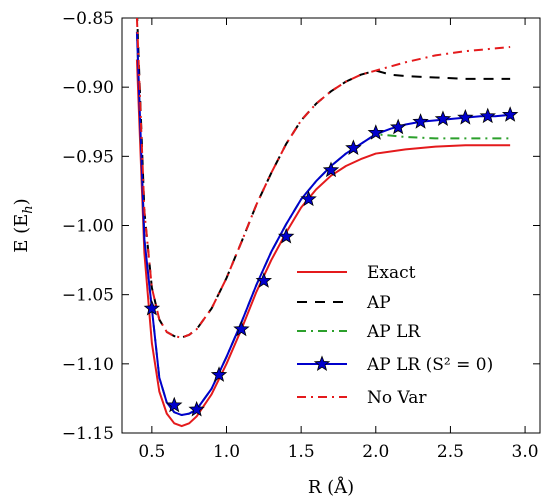 The width and height of the screenshot is (559, 502). Describe the element at coordinates (375, 452) in the screenshot. I see `x-tick-label: 2.0` at that location.